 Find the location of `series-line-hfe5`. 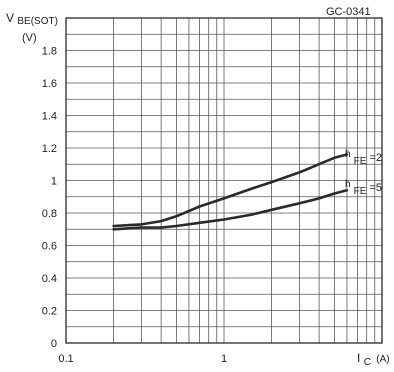

series-line-hfe5 is located at coordinates (230, 210).